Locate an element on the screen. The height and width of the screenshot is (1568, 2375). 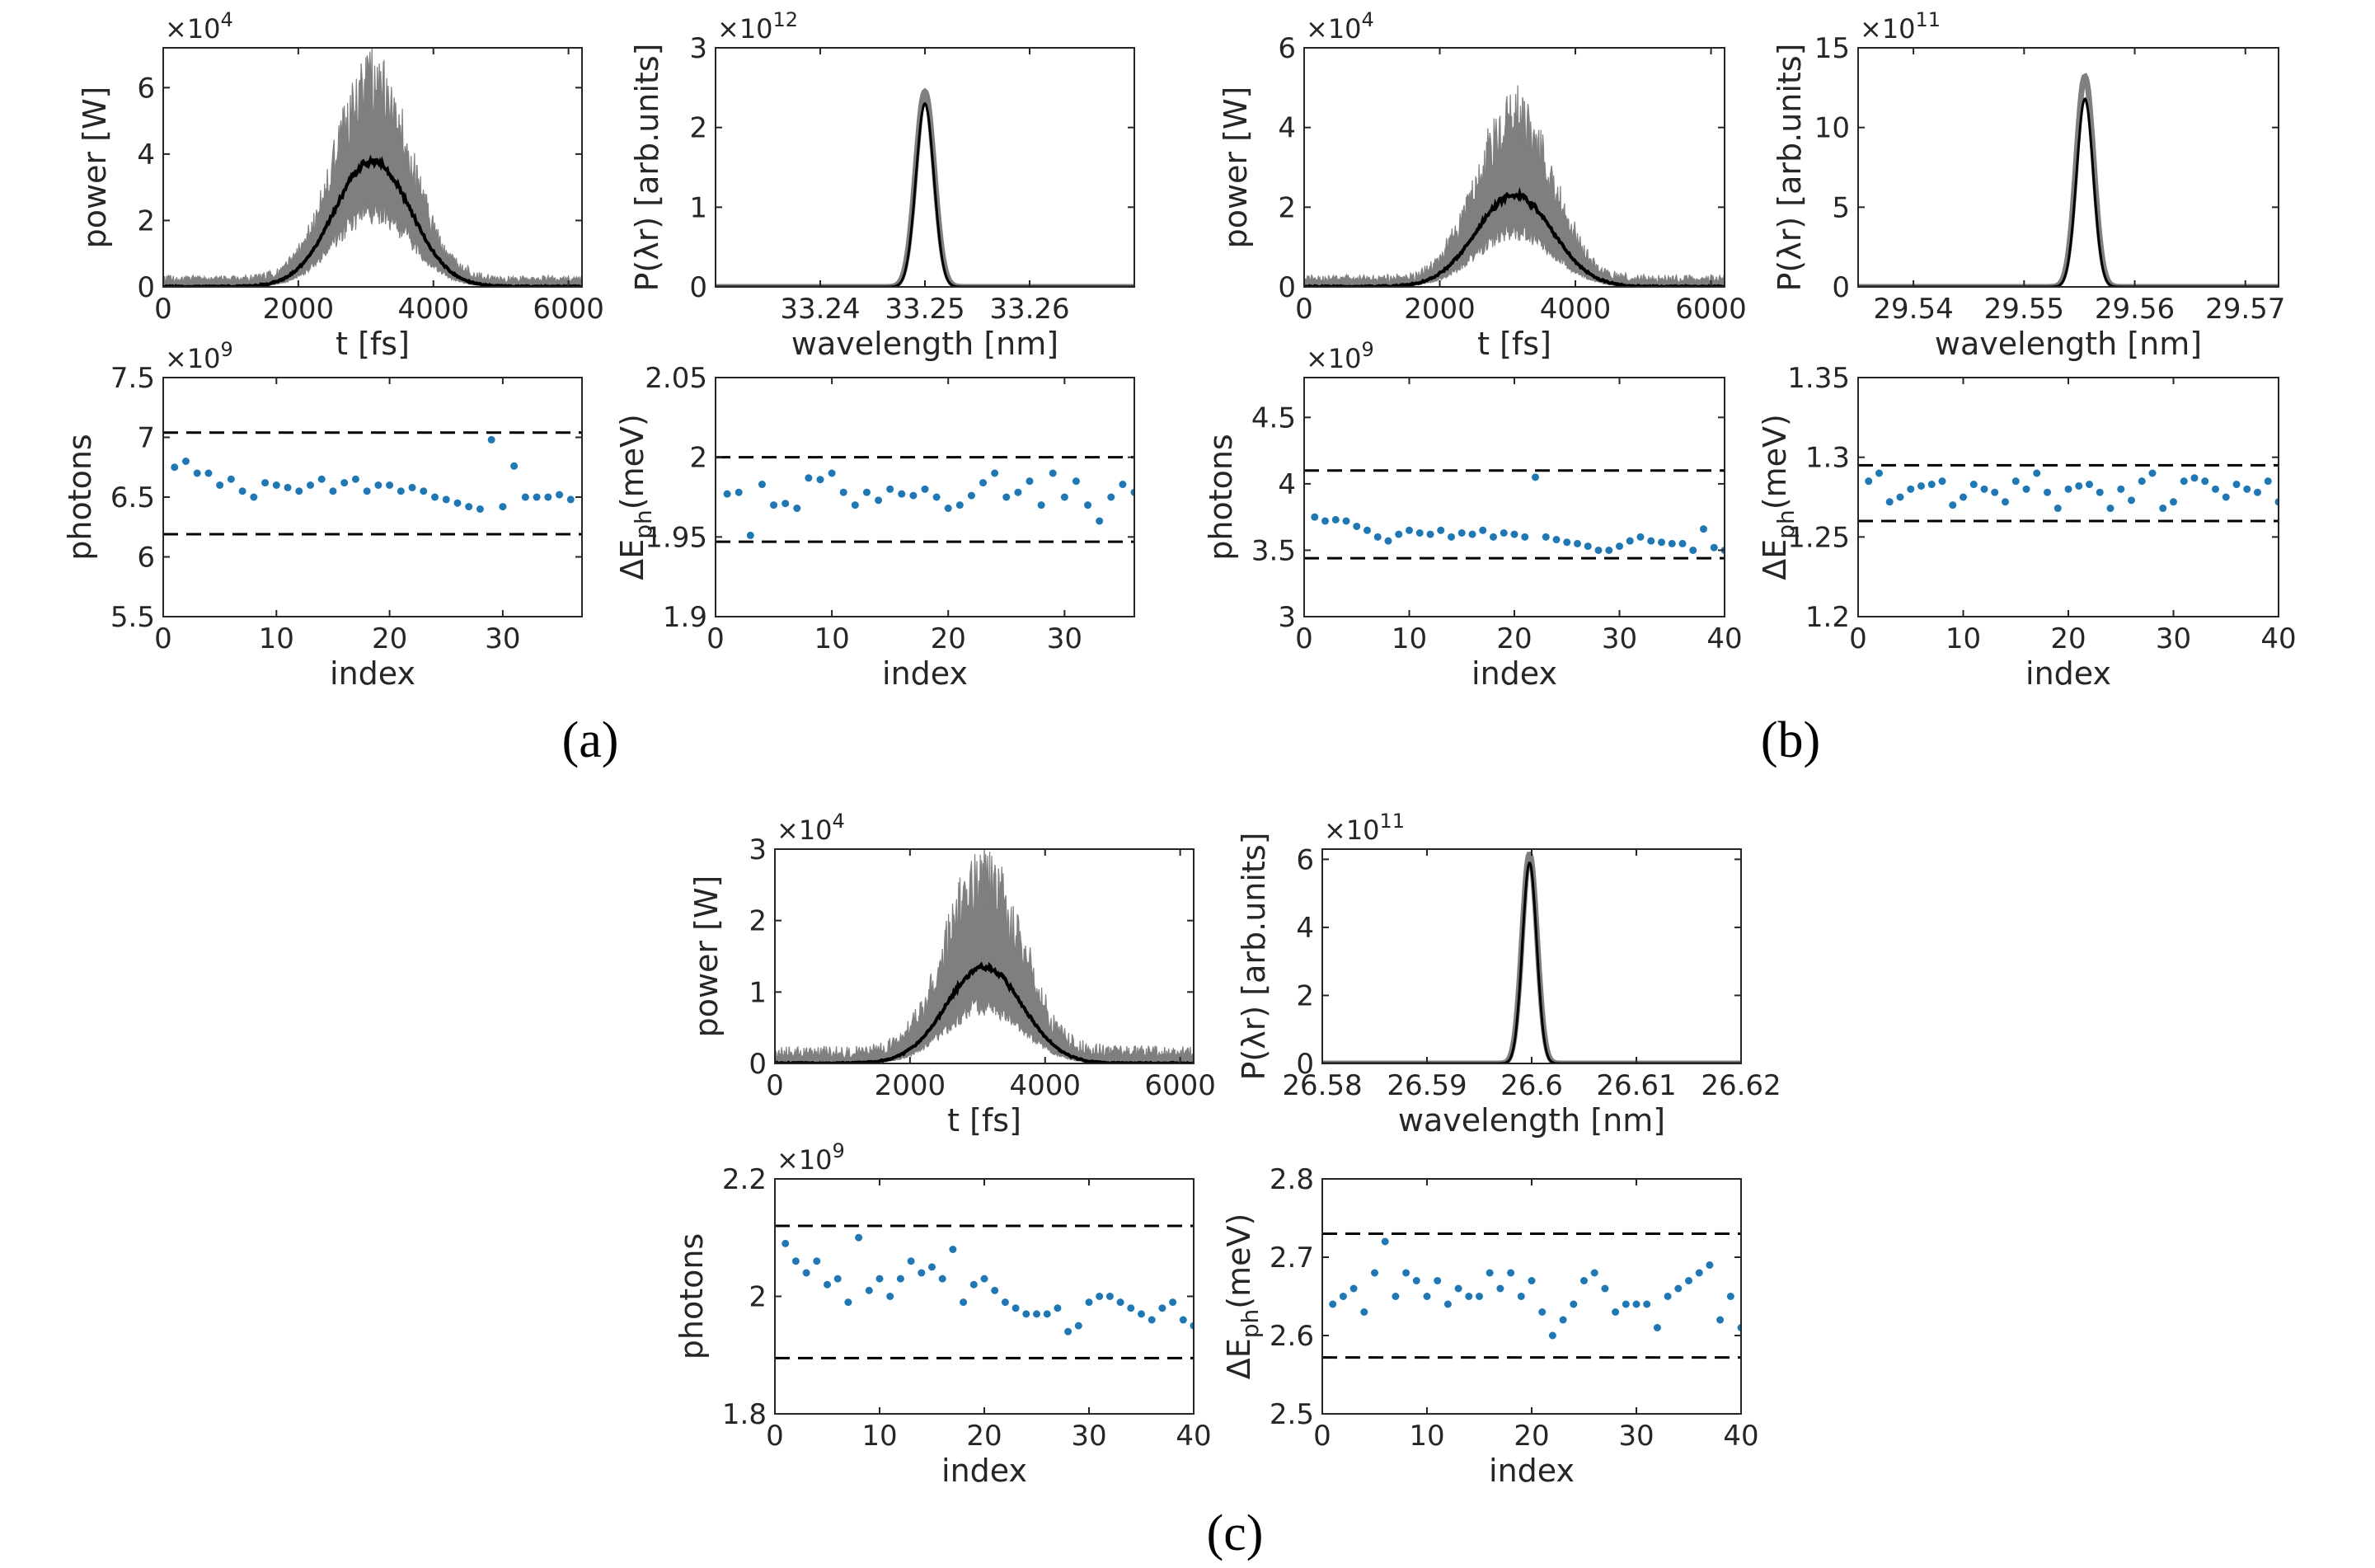
x-tick-label: 33.26 is located at coordinates (1029, 309).